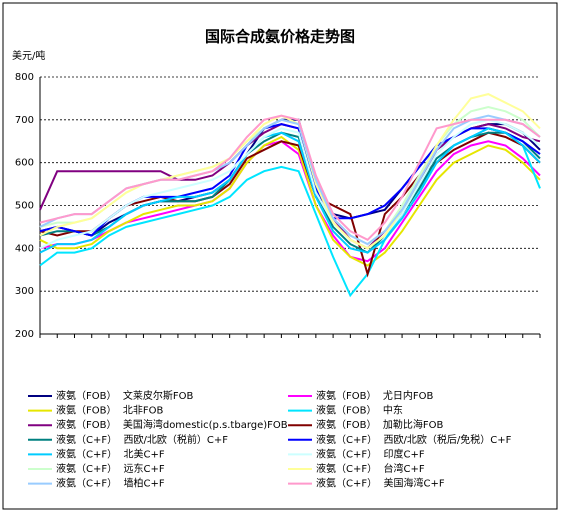 Image resolution: width=561 pixels, height=513 pixels. What do you see at coordinates (172, 424) in the screenshot?
I see `legend-label: 液氨（FOB） 美国海湾domestic(p.s.tbarge)FOB` at bounding box center [172, 424].